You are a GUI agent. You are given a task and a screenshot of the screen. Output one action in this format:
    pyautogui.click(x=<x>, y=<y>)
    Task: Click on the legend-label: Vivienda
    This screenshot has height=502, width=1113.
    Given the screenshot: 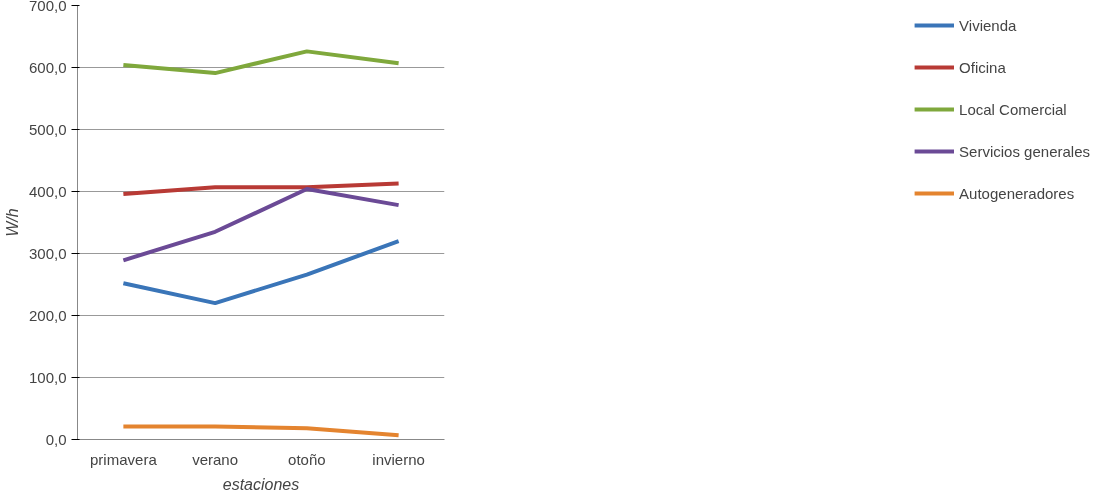 What is the action you would take?
    pyautogui.click(x=988, y=25)
    